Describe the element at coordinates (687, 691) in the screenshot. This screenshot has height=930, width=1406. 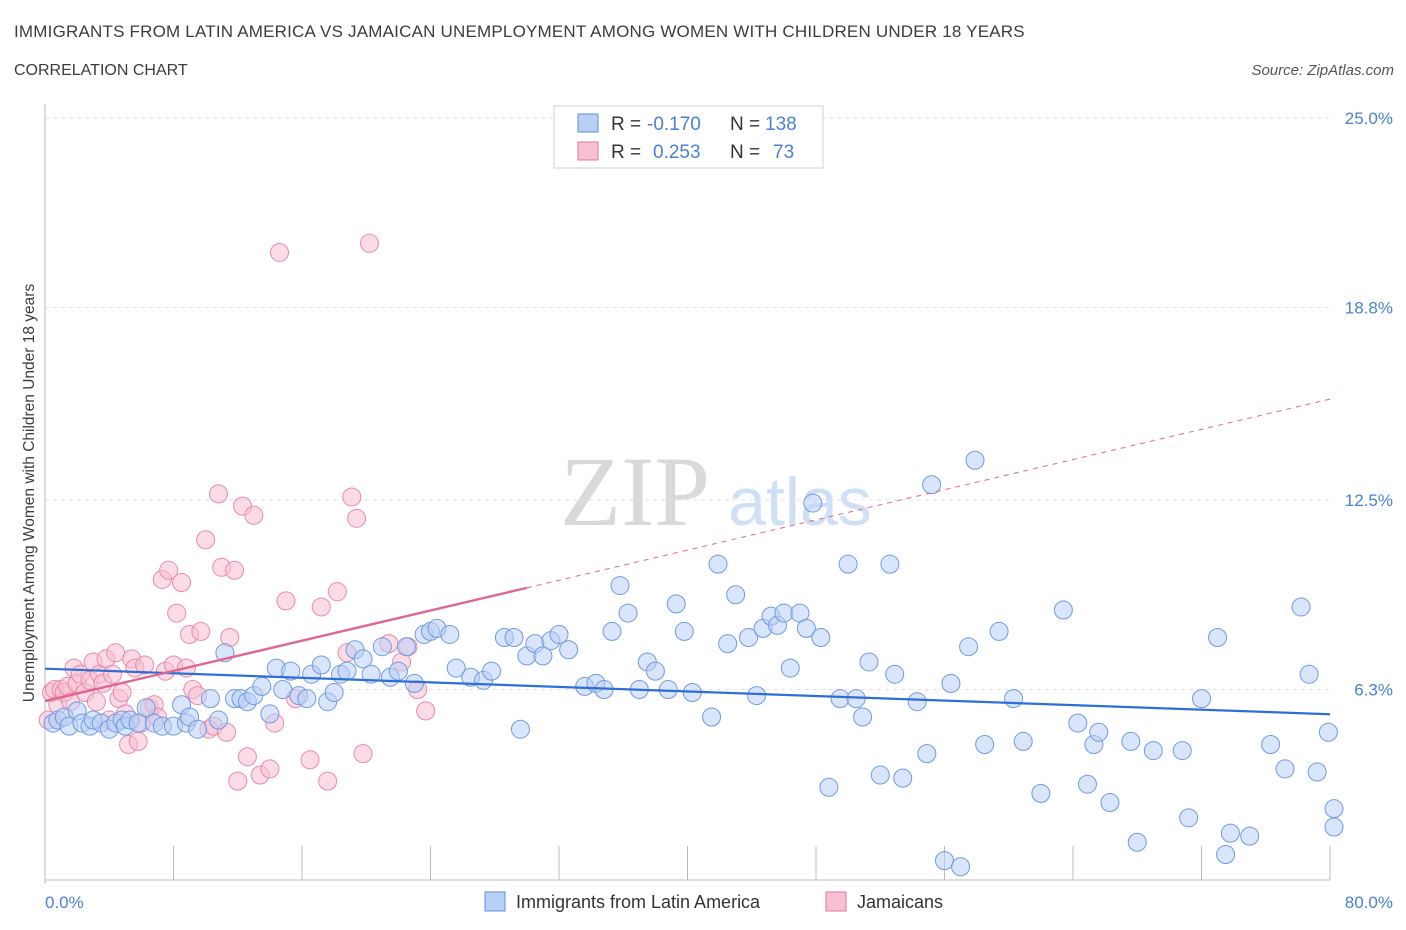
I see `latin-america-trend-line` at that location.